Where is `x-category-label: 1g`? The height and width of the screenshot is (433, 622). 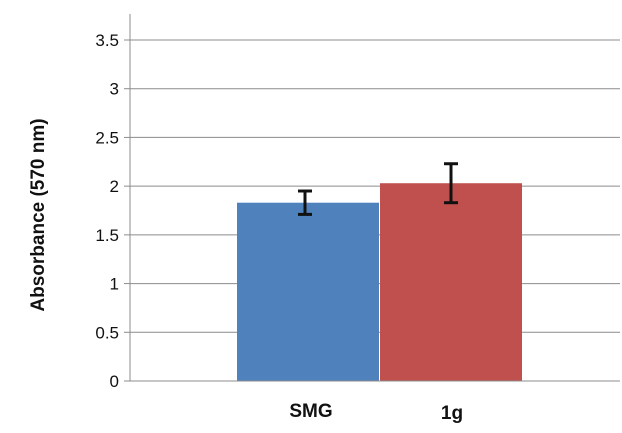 x-category-label: 1g is located at coordinates (452, 413).